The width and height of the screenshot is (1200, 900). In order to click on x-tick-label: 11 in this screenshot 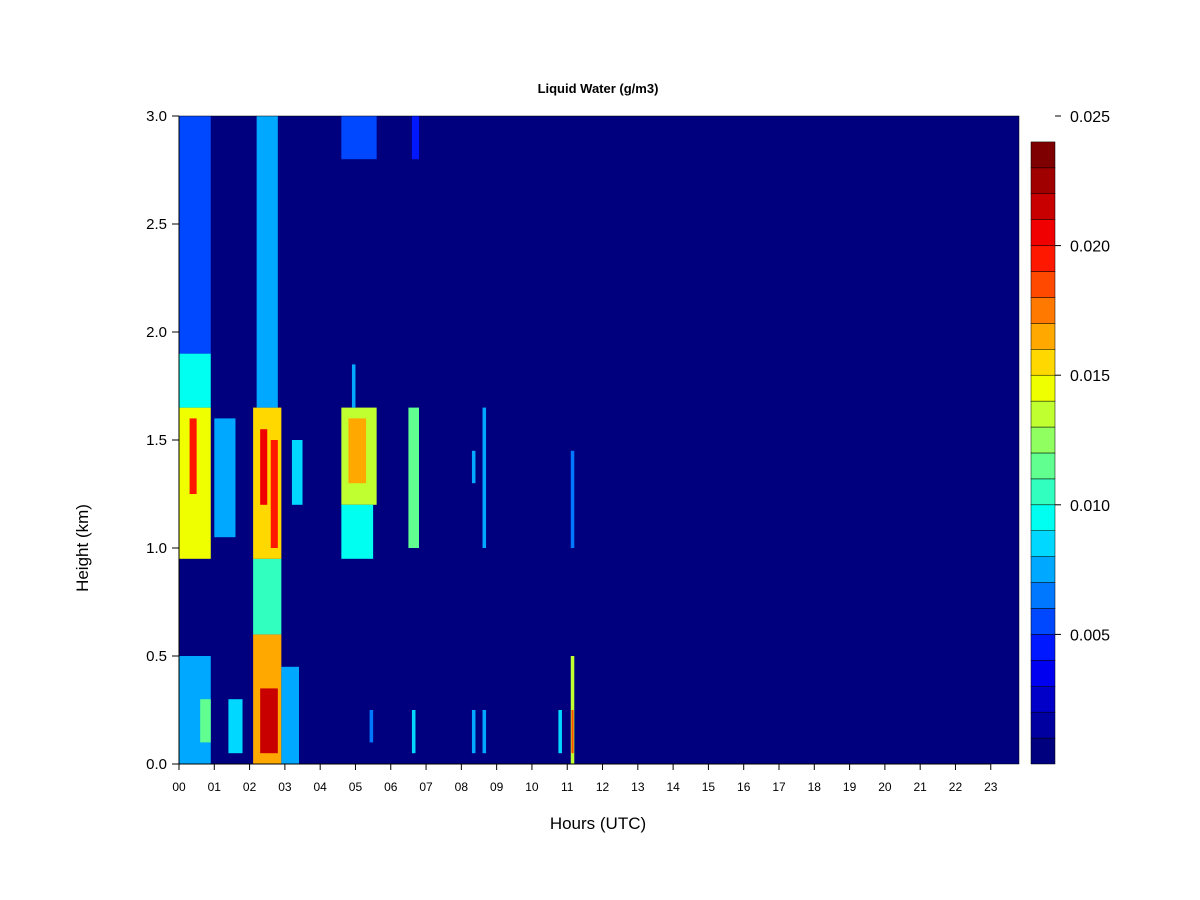, I will do `click(567, 787)`.